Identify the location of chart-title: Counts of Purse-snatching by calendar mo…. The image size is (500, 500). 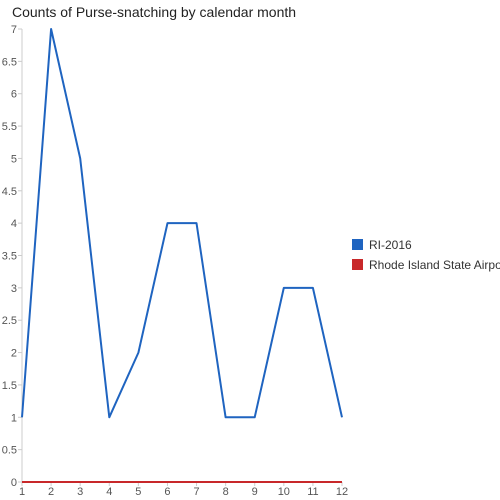
(154, 12).